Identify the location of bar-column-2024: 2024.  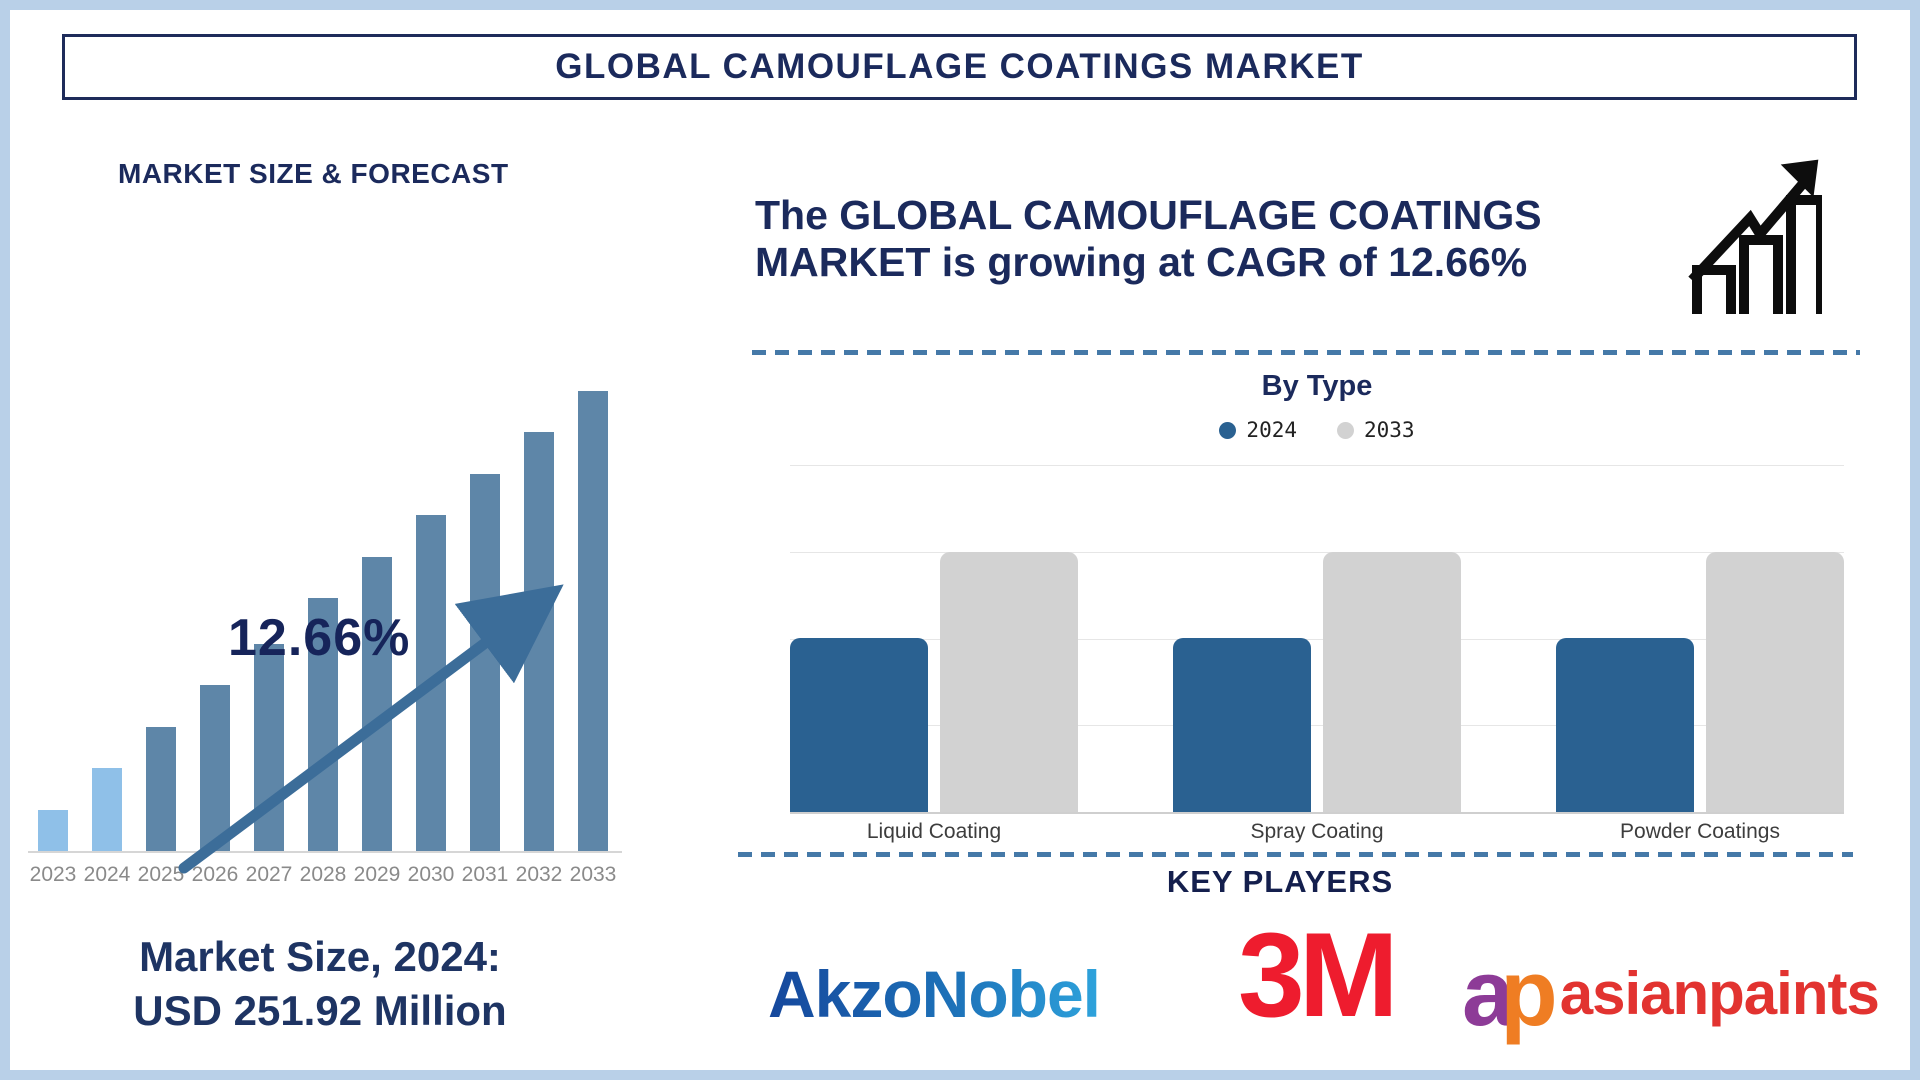
(107, 593).